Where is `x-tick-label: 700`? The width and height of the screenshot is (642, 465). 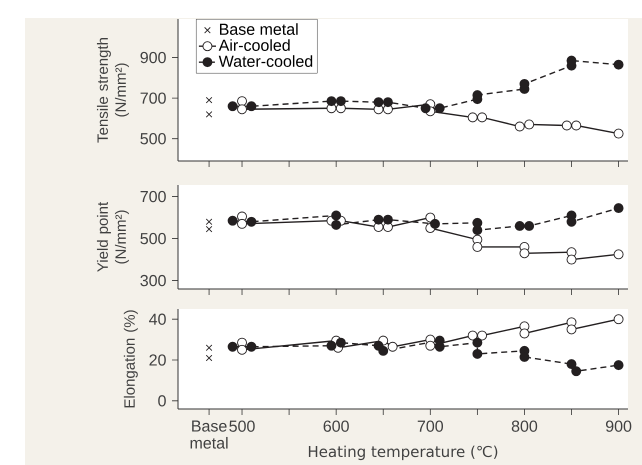 x-tick-label: 700 is located at coordinates (431, 426).